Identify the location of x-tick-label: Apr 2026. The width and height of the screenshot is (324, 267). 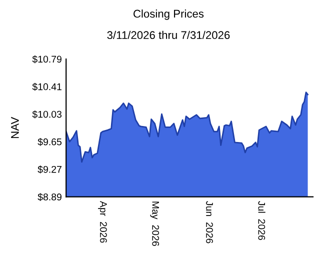
(102, 221).